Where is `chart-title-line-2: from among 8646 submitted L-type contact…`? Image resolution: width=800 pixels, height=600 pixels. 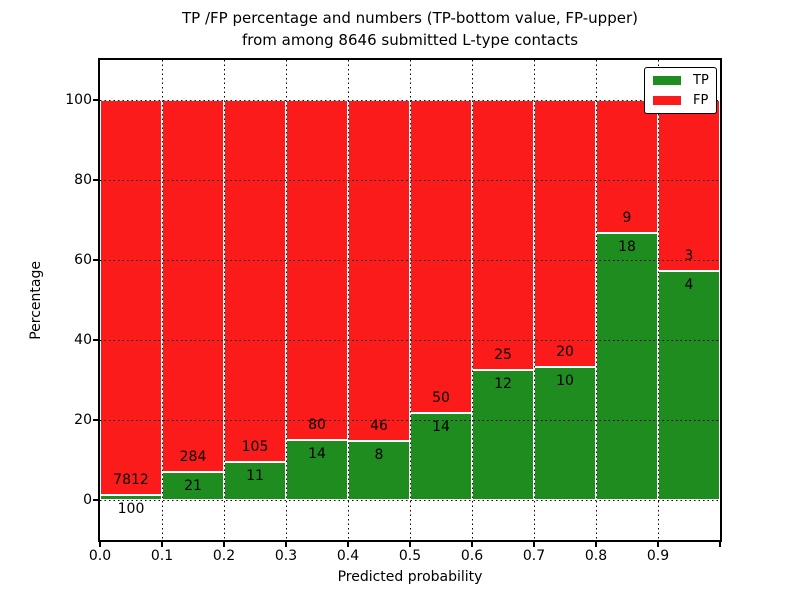 chart-title-line-2: from among 8646 submitted L-type contact… is located at coordinates (410, 40).